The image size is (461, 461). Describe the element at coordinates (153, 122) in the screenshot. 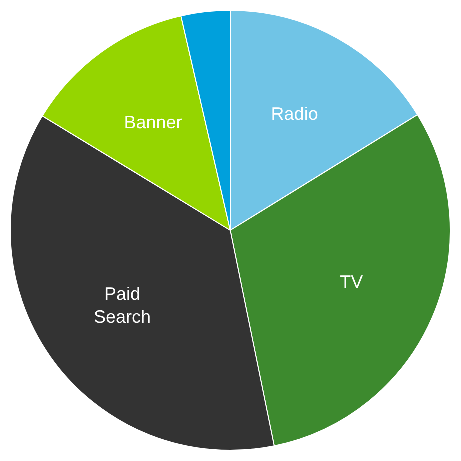

I see `slice-label: Banner` at that location.